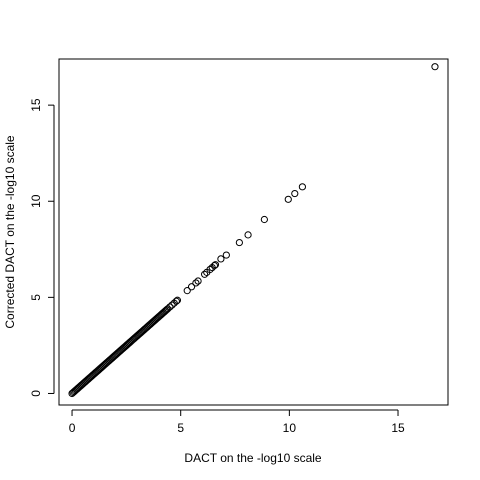 The width and height of the screenshot is (480, 480). Describe the element at coordinates (36, 105) in the screenshot. I see `y-tick-label: 15` at that location.